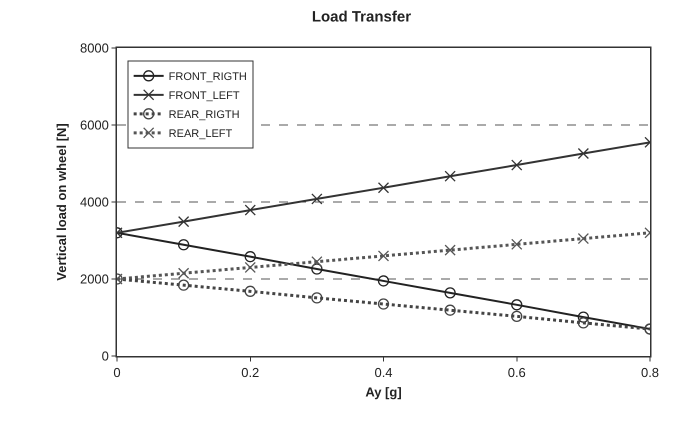 The height and width of the screenshot is (430, 682). What do you see at coordinates (94, 279) in the screenshot?
I see `y-tick-label: 2000` at bounding box center [94, 279].